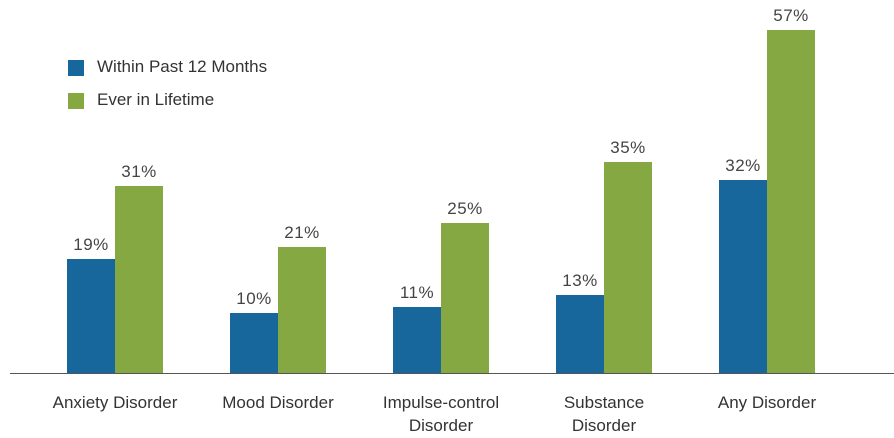 The image size is (894, 438). I want to click on value-label: 35%, so click(628, 148).